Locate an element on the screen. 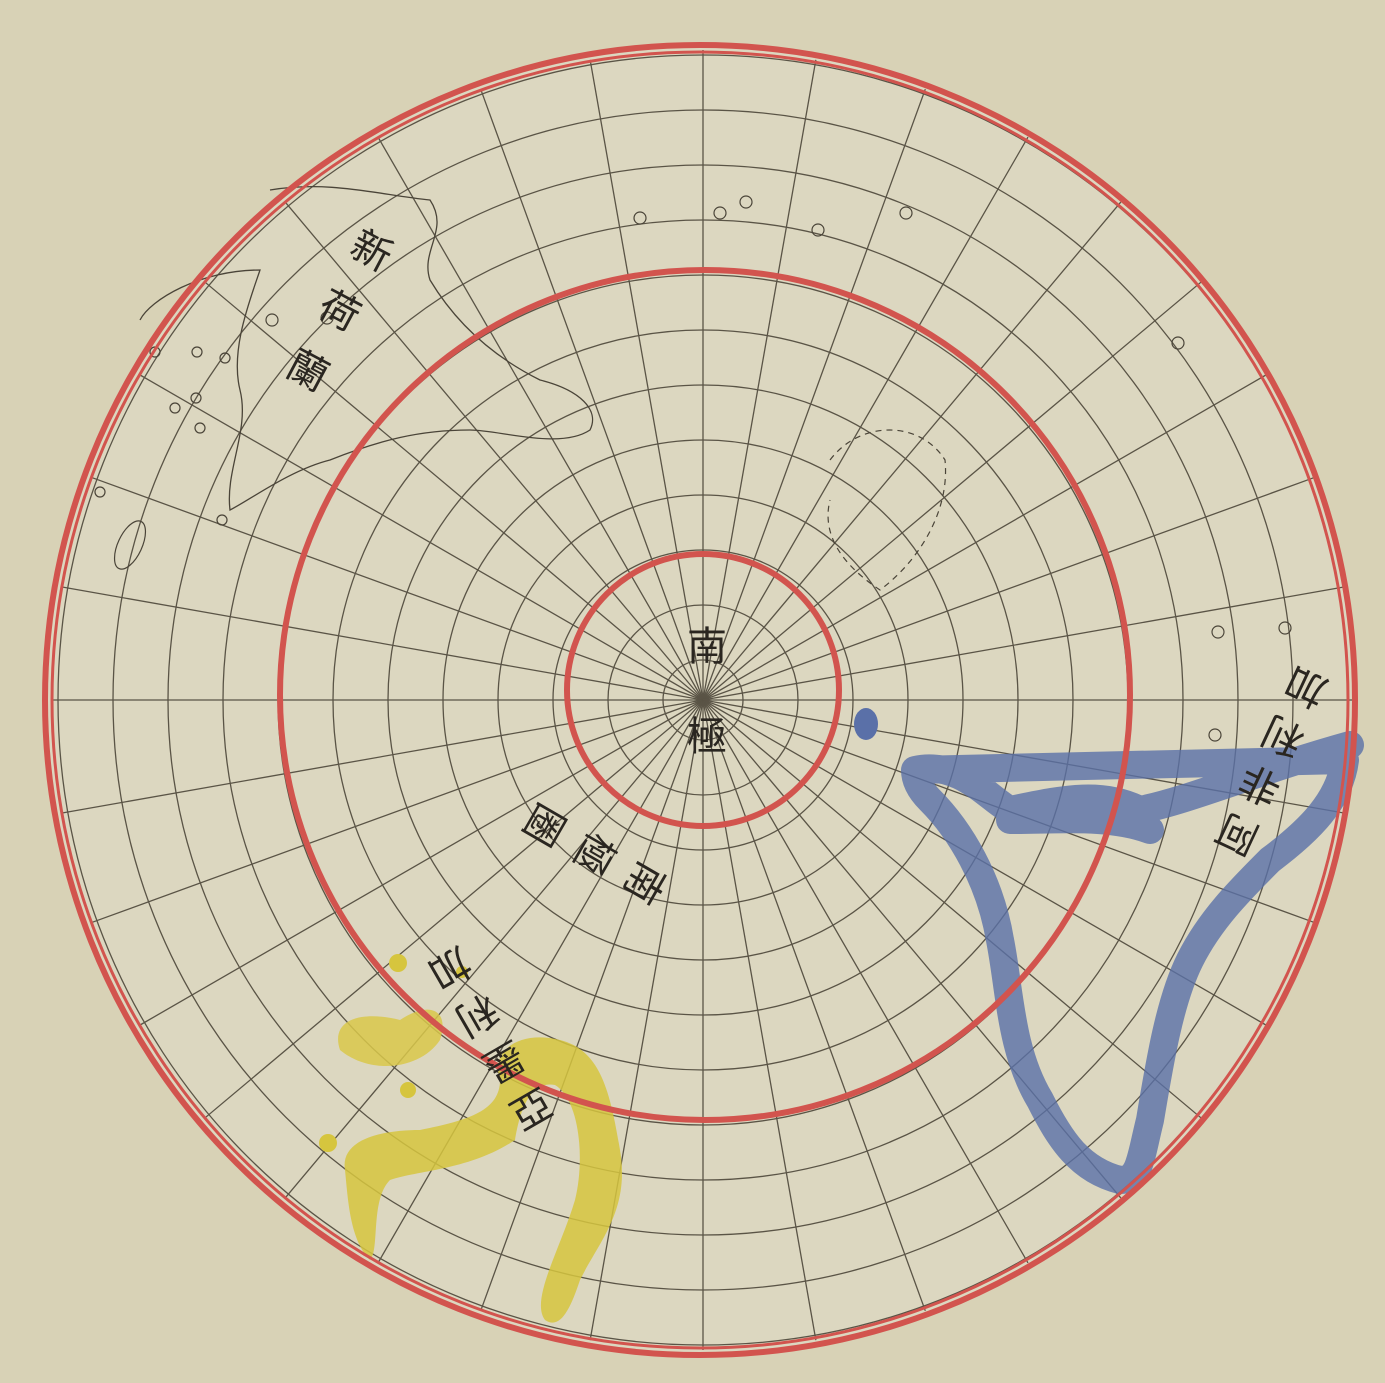  dashed-outline is located at coordinates (887, 510).